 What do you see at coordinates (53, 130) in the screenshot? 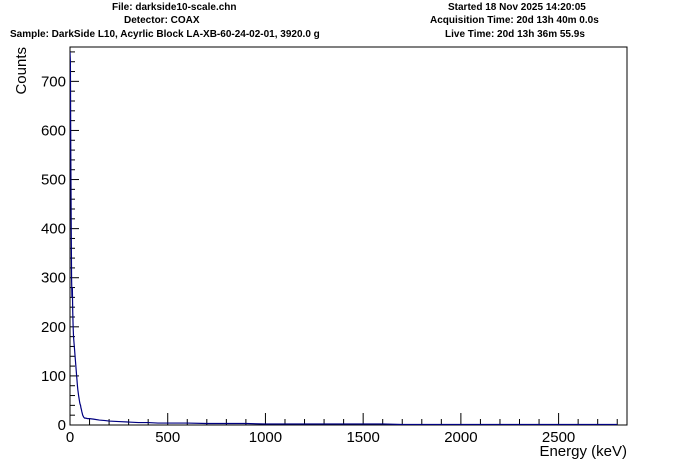
I see `y-tick-label: 600` at bounding box center [53, 130].